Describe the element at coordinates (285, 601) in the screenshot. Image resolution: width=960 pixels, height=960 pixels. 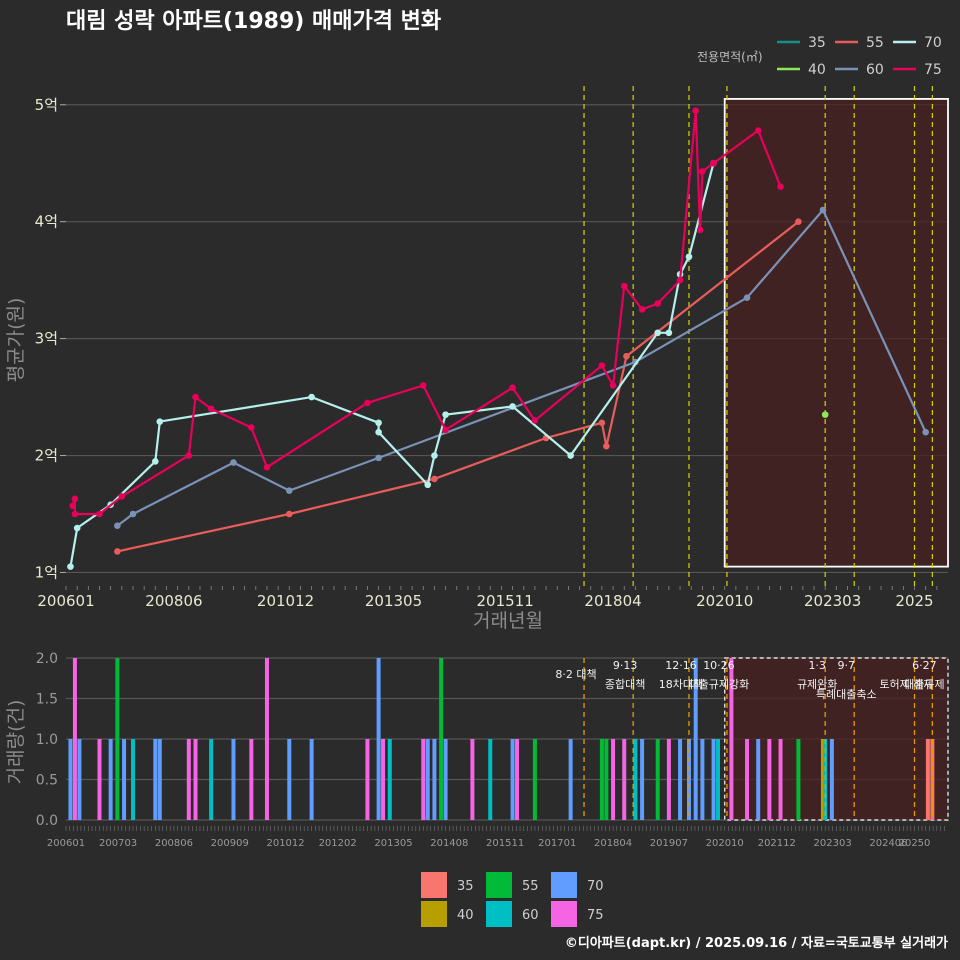
I see `x-tick-label-2: 201012` at that location.